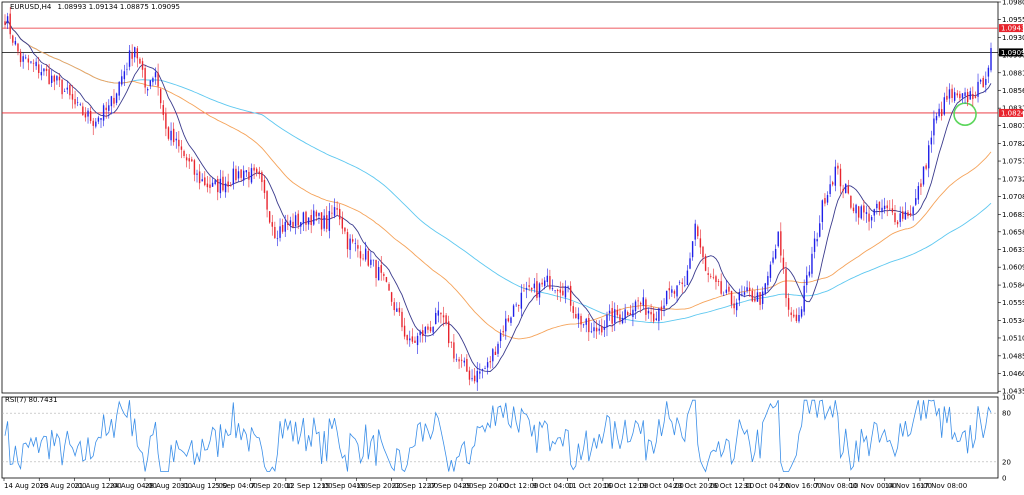  What do you see at coordinates (732, 486) in the screenshot?
I see `time-tick-label: 26 Oct 12:00` at bounding box center [732, 486].